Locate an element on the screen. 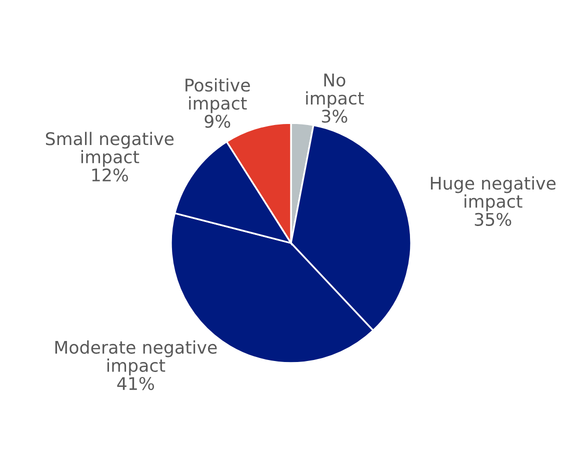  slice-label: Huge negative impact is located at coordinates (493, 194).